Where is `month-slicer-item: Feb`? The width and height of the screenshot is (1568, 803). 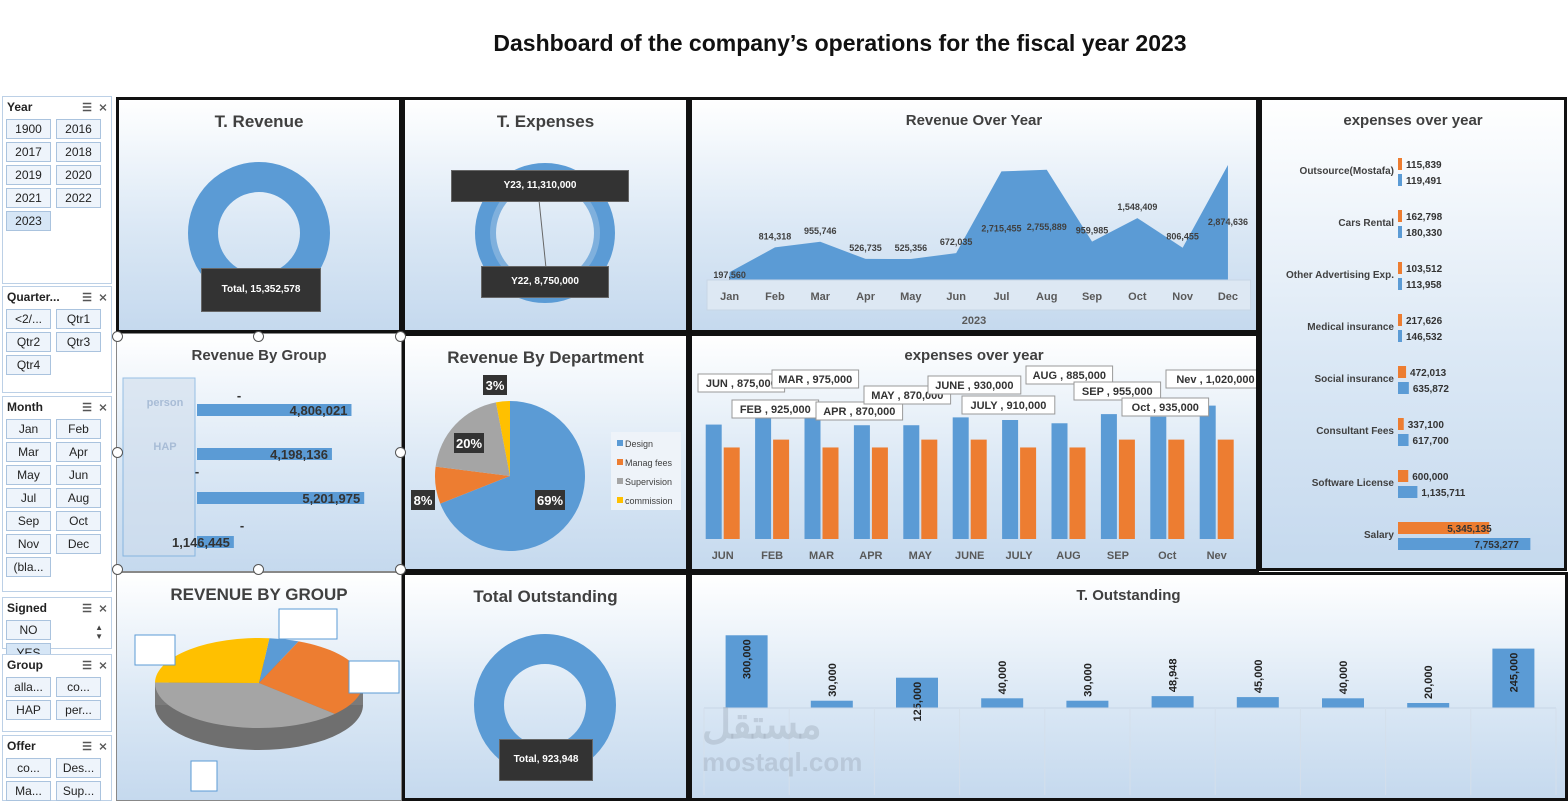
month-slicer-item: Feb is located at coordinates (78, 429).